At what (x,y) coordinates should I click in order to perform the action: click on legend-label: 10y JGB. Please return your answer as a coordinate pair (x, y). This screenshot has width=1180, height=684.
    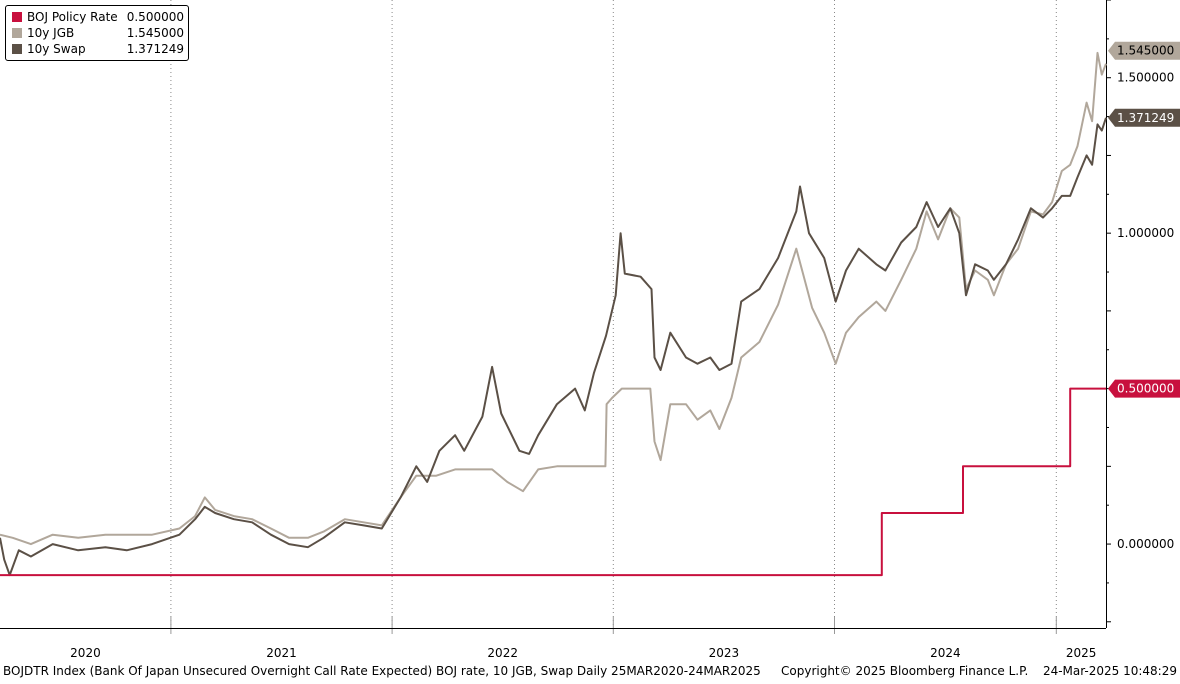
    Looking at the image, I should click on (51, 33).